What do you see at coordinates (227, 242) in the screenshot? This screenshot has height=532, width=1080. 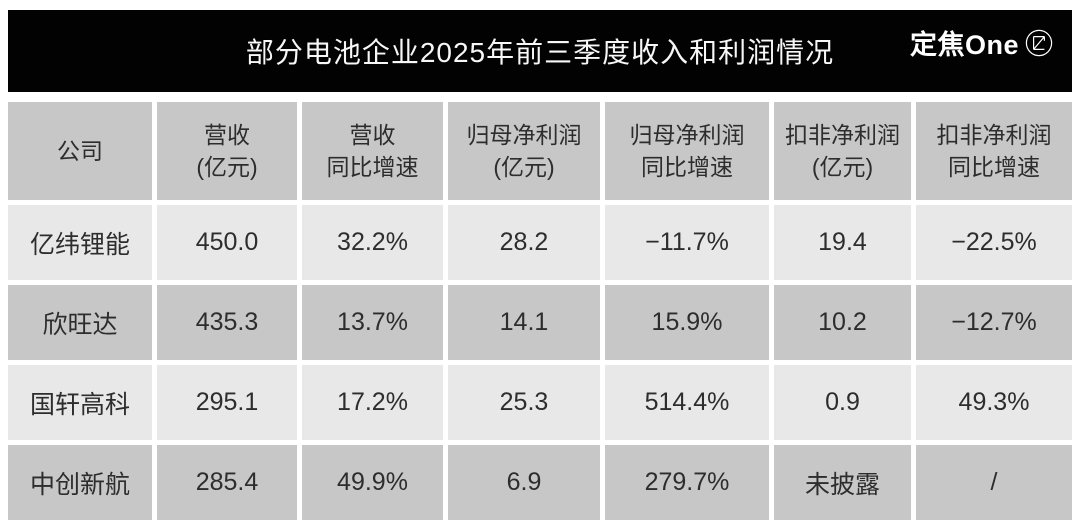 I see `cell-revenue: 450.0` at bounding box center [227, 242].